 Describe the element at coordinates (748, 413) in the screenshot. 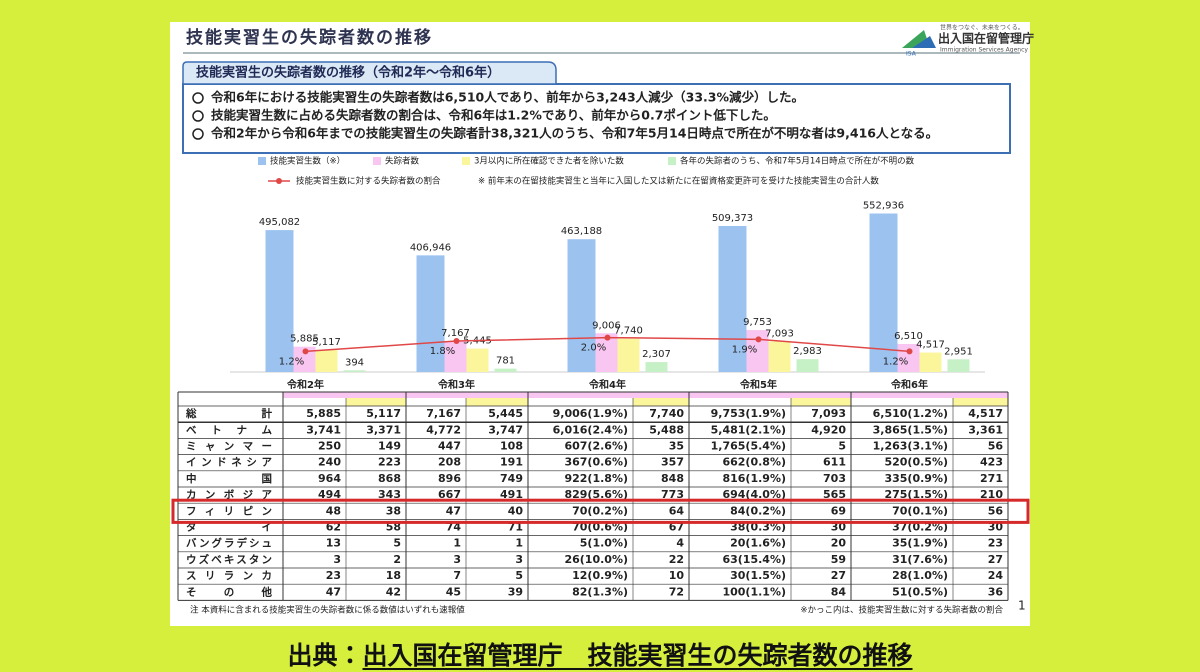

I see `table-cell: 9,753(1.9%)` at that location.